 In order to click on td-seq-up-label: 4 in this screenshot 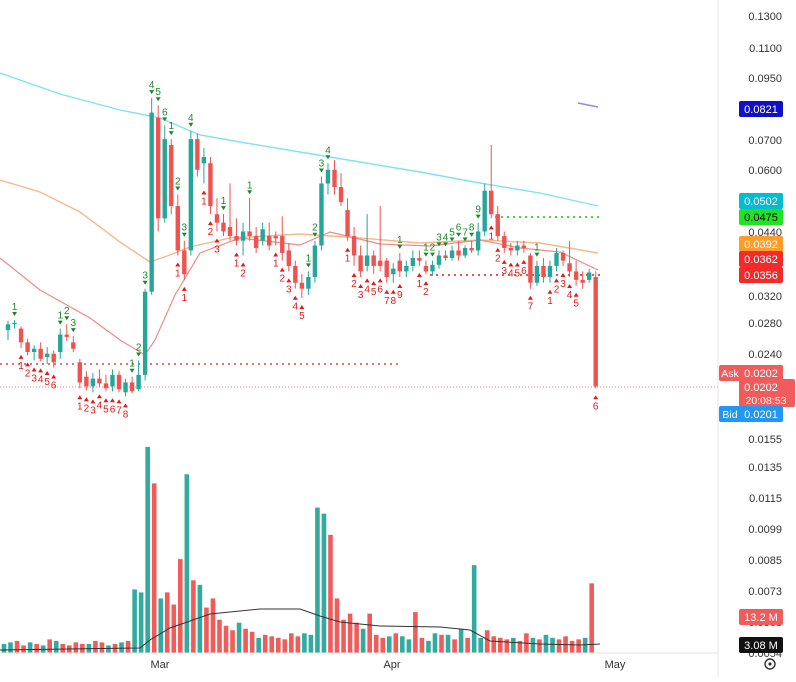, I will do `click(191, 118)`.